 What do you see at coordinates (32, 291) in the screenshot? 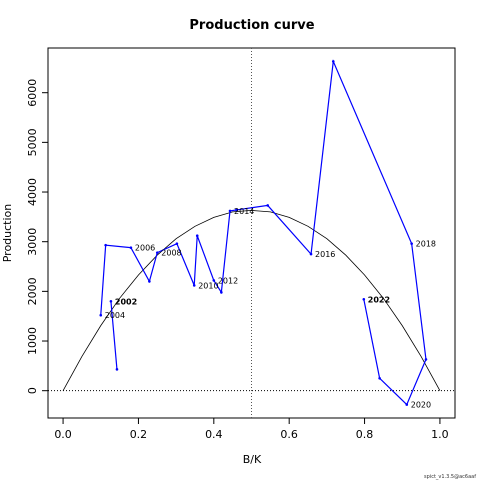
I see `y-tick-label: 2000` at bounding box center [32, 291].